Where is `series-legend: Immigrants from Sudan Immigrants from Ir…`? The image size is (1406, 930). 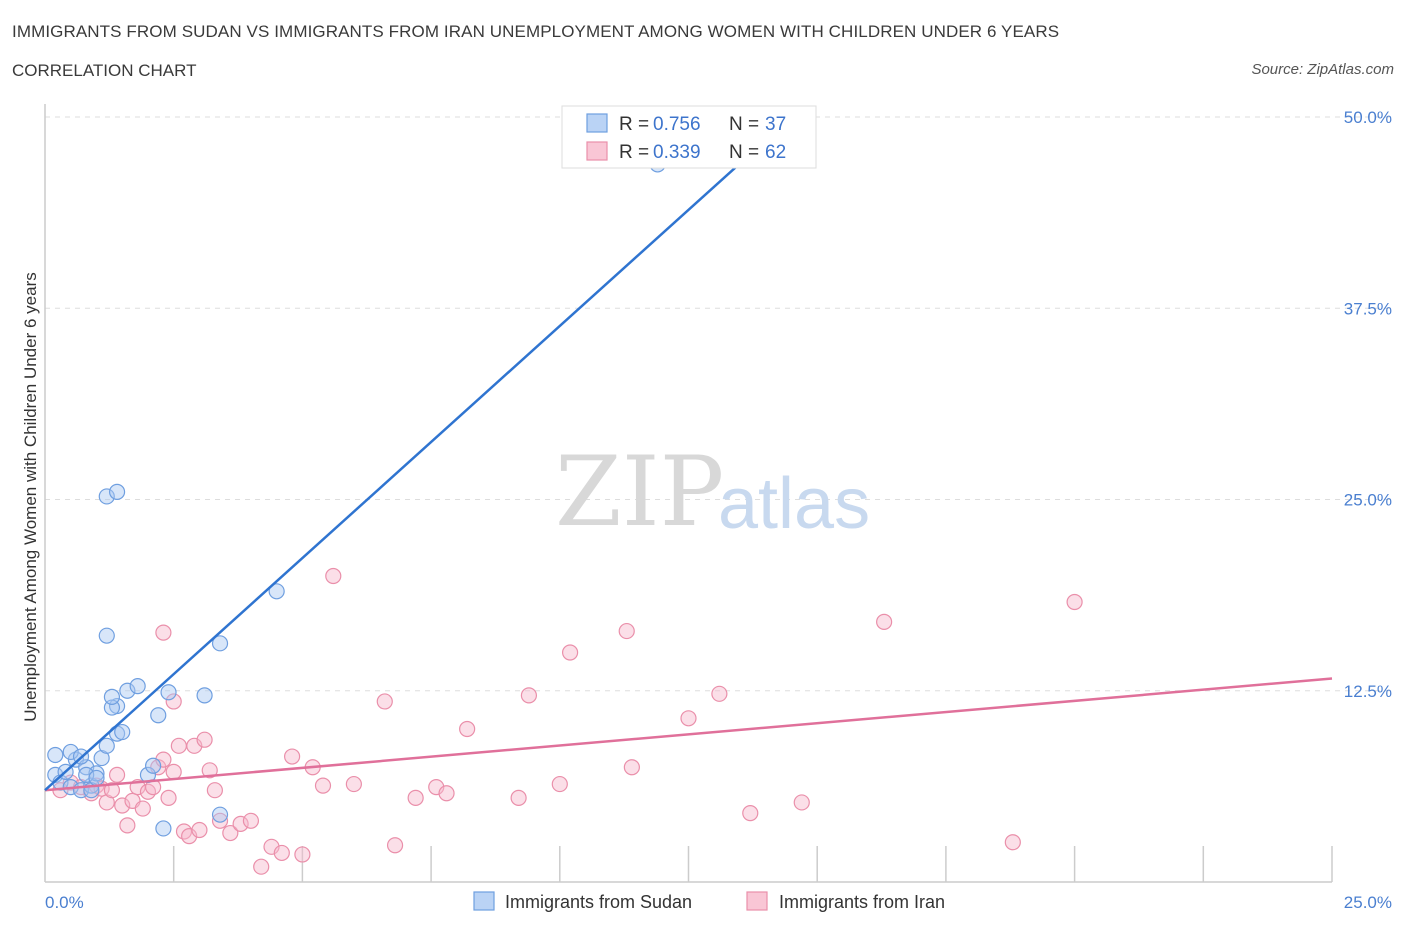
series-legend: Immigrants from Sudan Immigrants from Ir… is located at coordinates (709, 901).